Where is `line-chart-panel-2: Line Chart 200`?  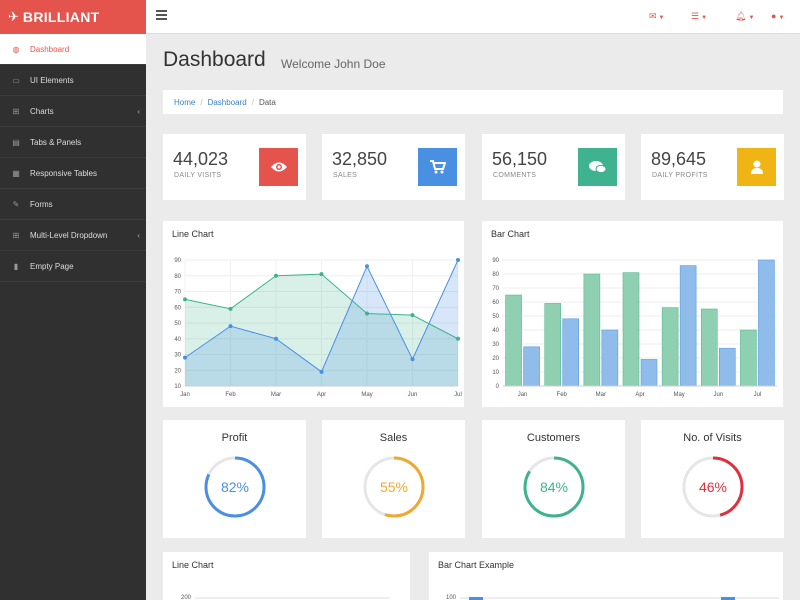 line-chart-panel-2: Line Chart 200 is located at coordinates (286, 576).